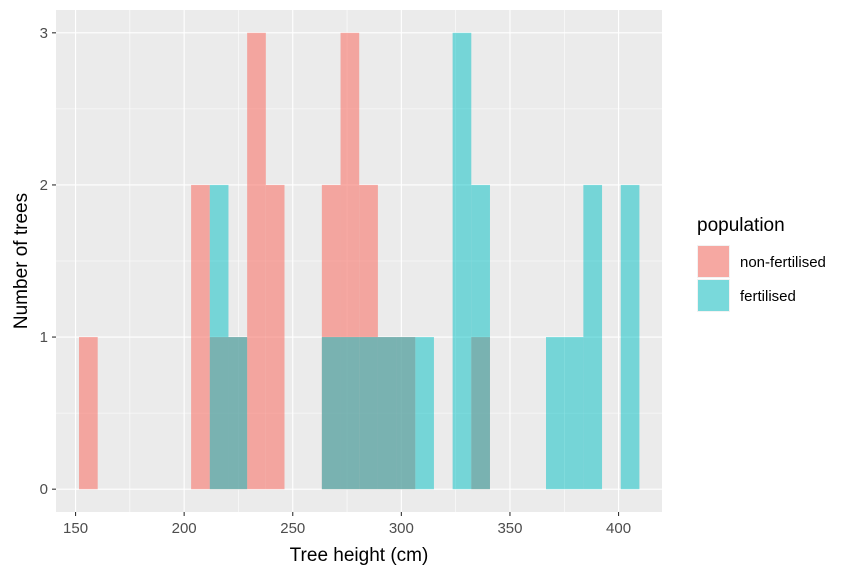 The height and width of the screenshot is (576, 864). What do you see at coordinates (44, 337) in the screenshot?
I see `y-tick-label: 1` at bounding box center [44, 337].